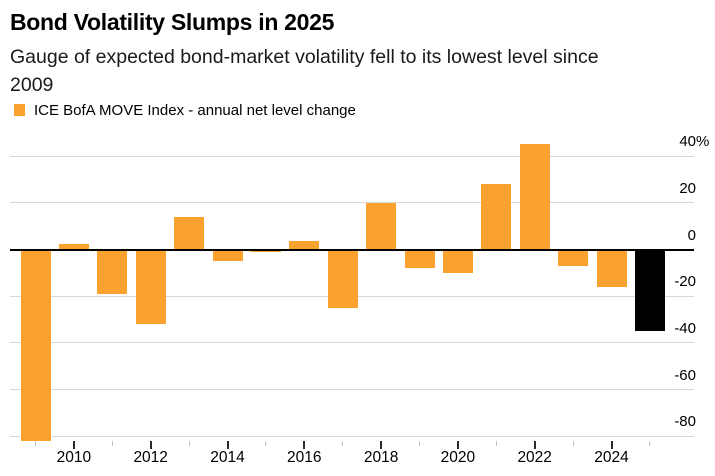 This screenshot has width=715, height=476. Describe the element at coordinates (496, 443) in the screenshot. I see `x-axis-tick-2021` at that location.